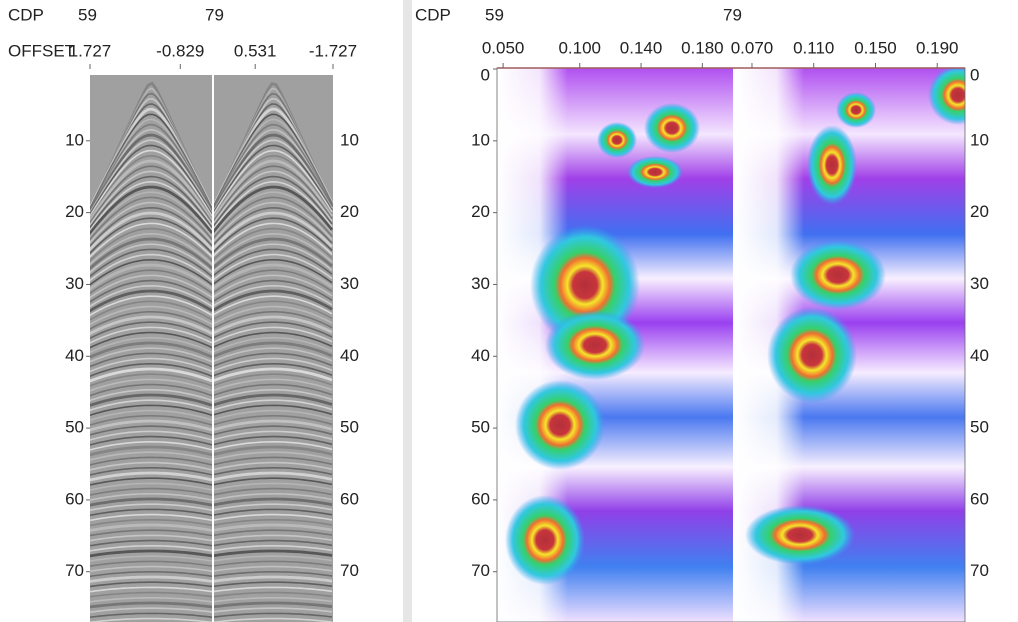  Describe the element at coordinates (641, 47) in the screenshot. I see `velocity-tick-label: 0.140` at that location.